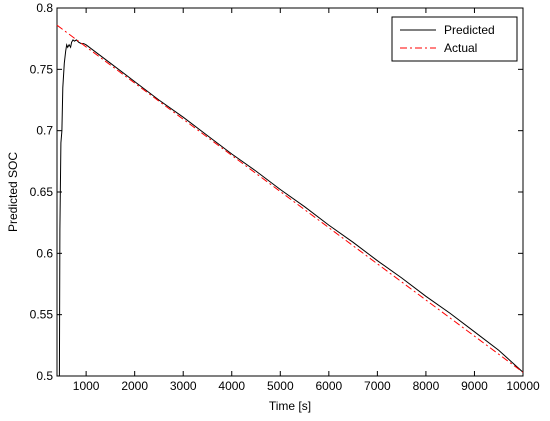 The width and height of the screenshot is (550, 421). Describe the element at coordinates (42, 315) in the screenshot. I see `y-tick-label: 0.55` at that location.